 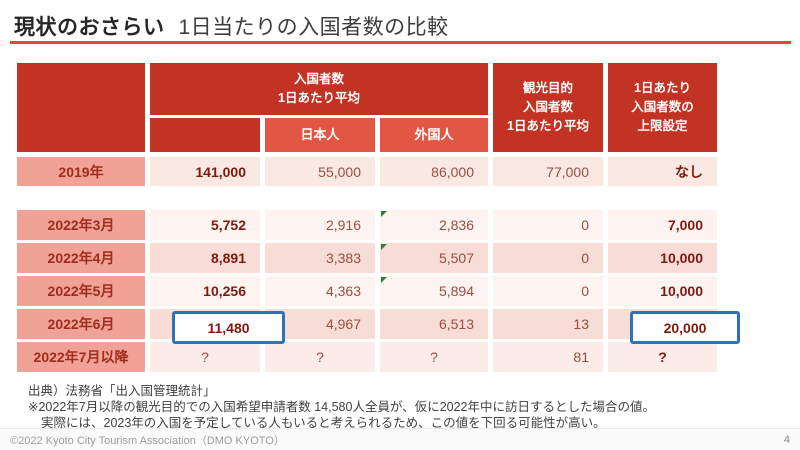 I want to click on total-cell: 10,256, so click(x=205, y=291).